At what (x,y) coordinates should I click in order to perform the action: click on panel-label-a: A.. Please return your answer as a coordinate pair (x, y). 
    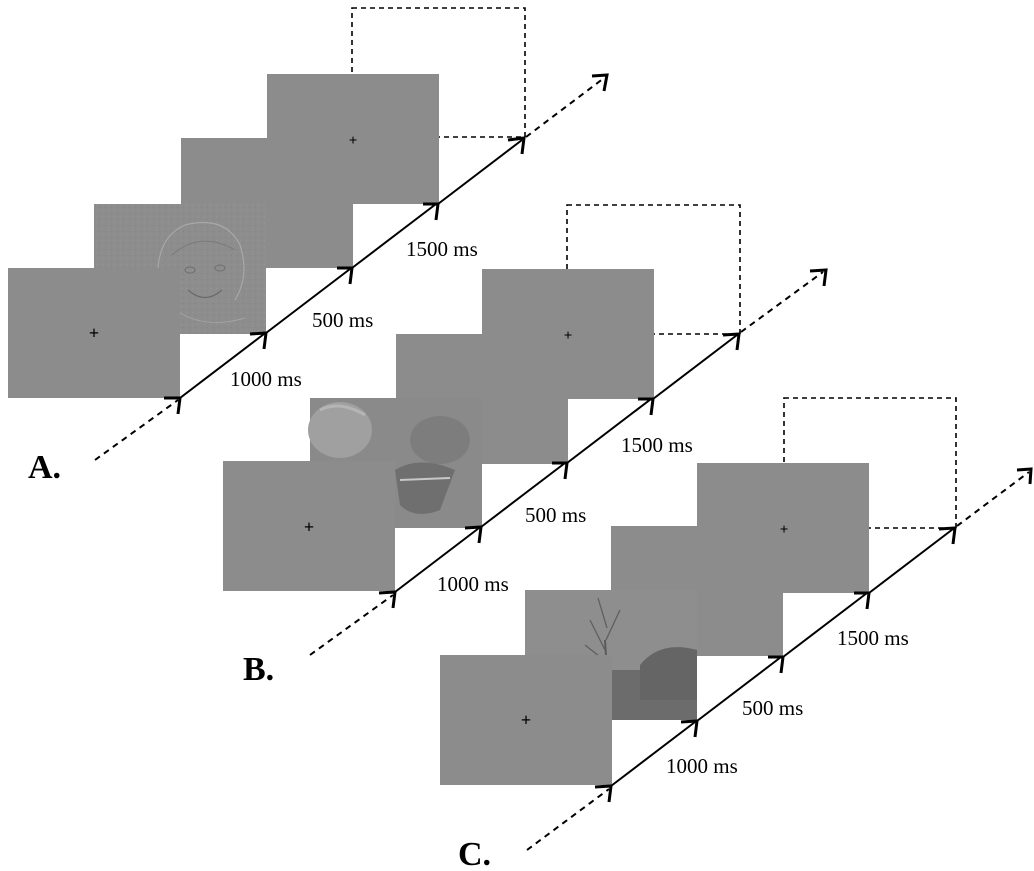
    Looking at the image, I should click on (44, 467).